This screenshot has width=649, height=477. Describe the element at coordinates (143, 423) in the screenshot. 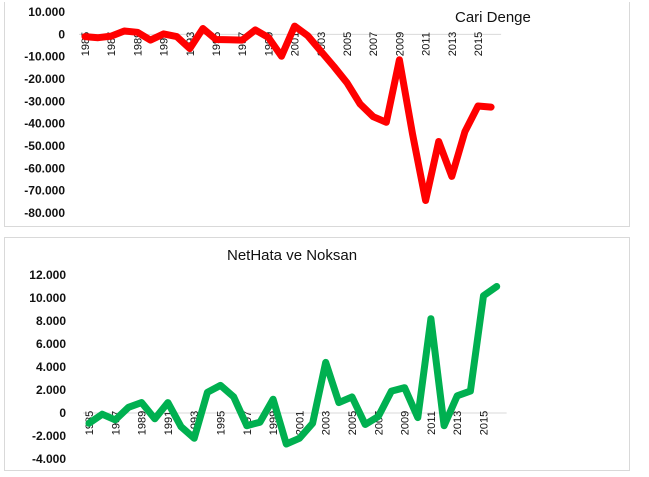

I see `x-tick-label: 1989` at that location.